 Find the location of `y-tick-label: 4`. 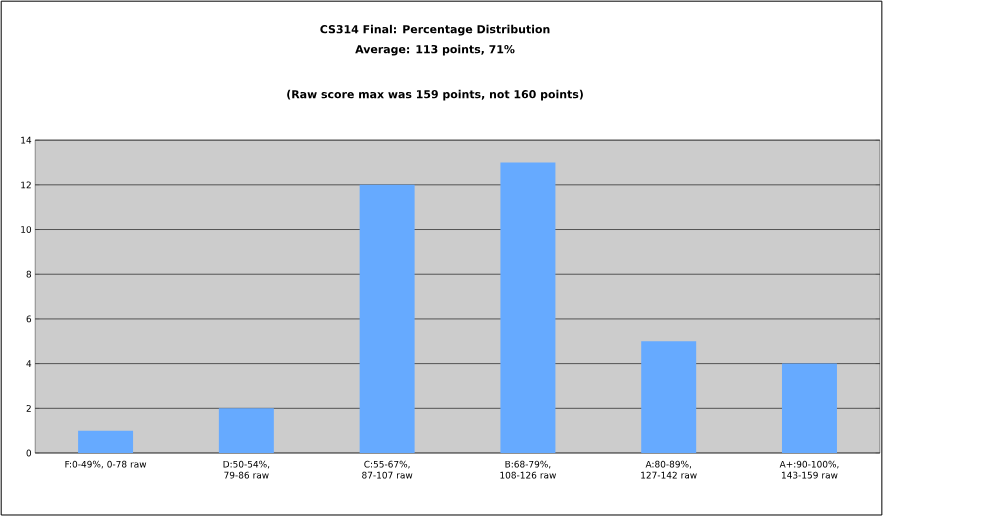

y-tick-label: 4 is located at coordinates (29, 363).